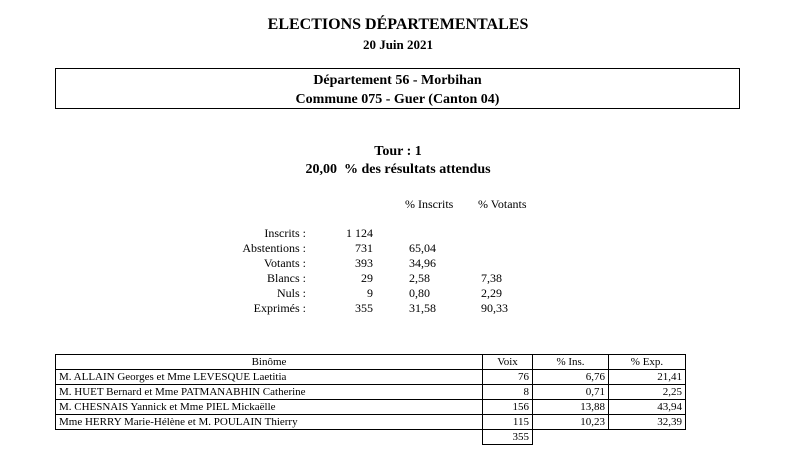 This screenshot has width=796, height=466. What do you see at coordinates (398, 24) in the screenshot?
I see `page-title: ELECTIONS DÉPARTEMENTALES` at bounding box center [398, 24].